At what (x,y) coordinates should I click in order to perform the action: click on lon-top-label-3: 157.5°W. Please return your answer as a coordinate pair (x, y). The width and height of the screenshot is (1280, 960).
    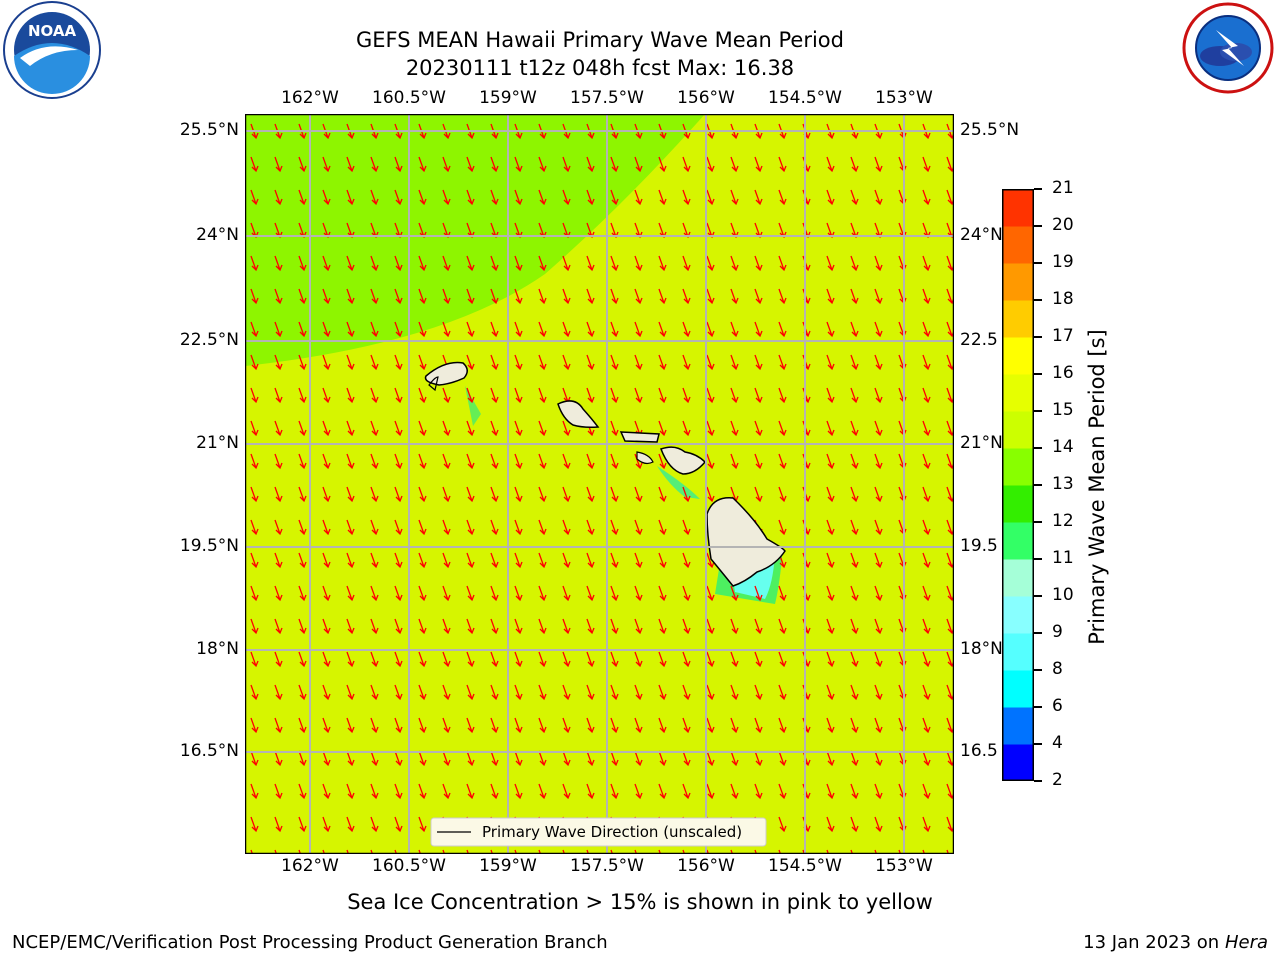
    Looking at the image, I should click on (607, 98).